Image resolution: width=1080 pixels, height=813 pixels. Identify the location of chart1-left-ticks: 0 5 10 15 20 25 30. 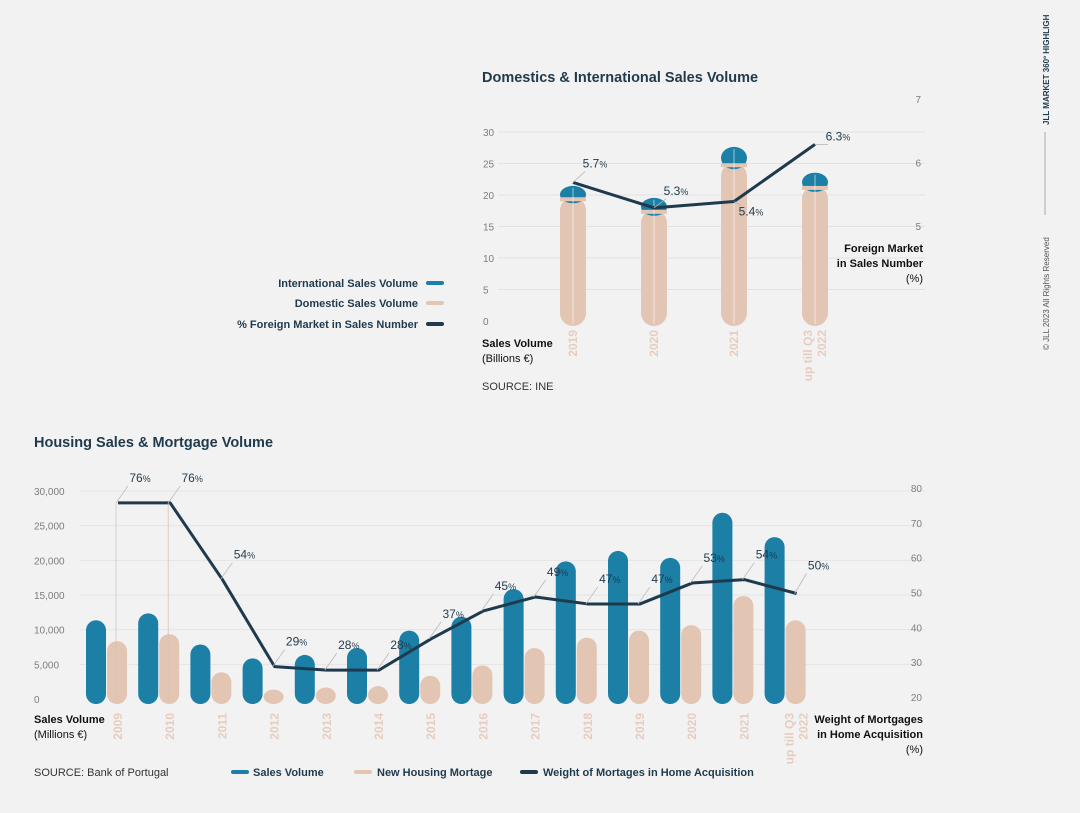
(489, 228).